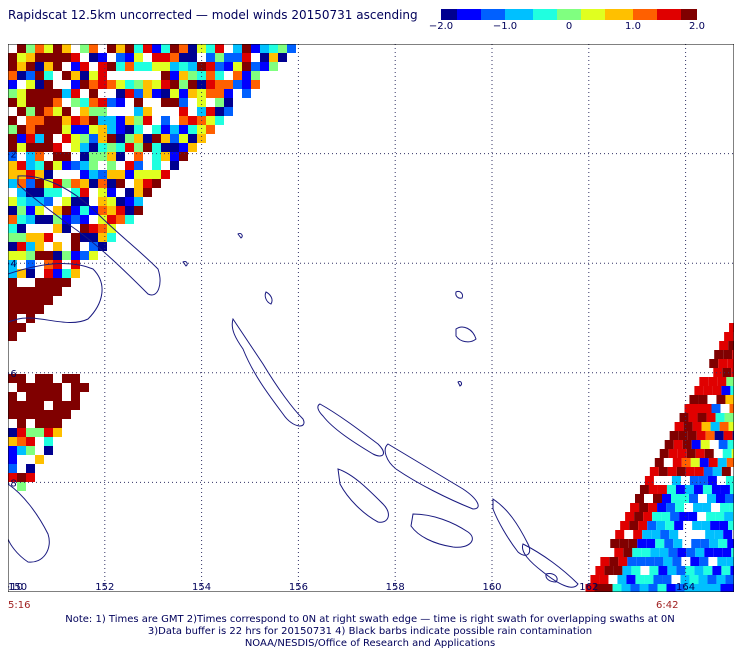  Describe the element at coordinates (431, 476) in the screenshot. I see `coastline-santa-isabel` at that location.